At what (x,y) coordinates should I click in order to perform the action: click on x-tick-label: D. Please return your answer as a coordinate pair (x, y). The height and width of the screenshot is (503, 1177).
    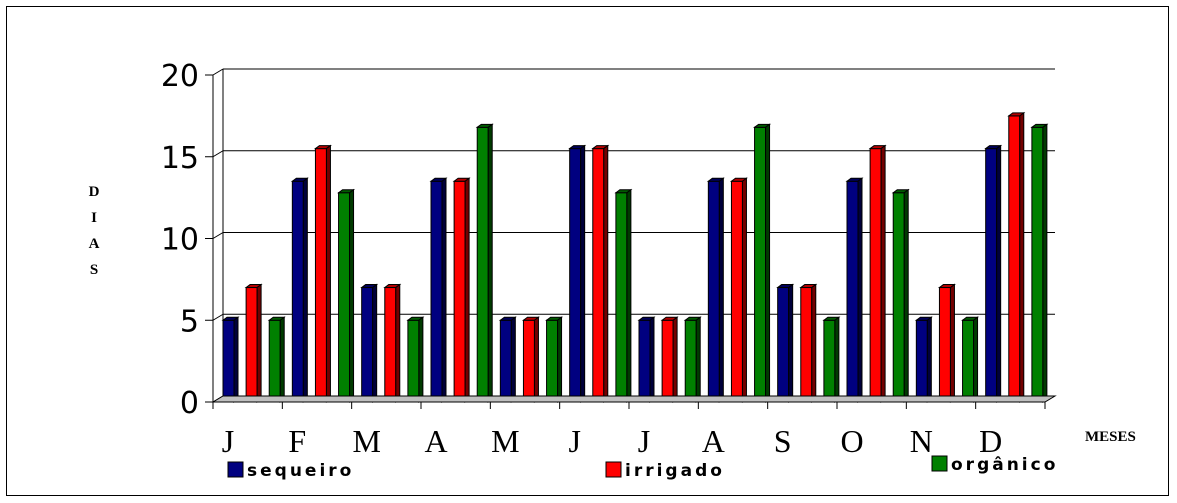
    Looking at the image, I should click on (990, 441).